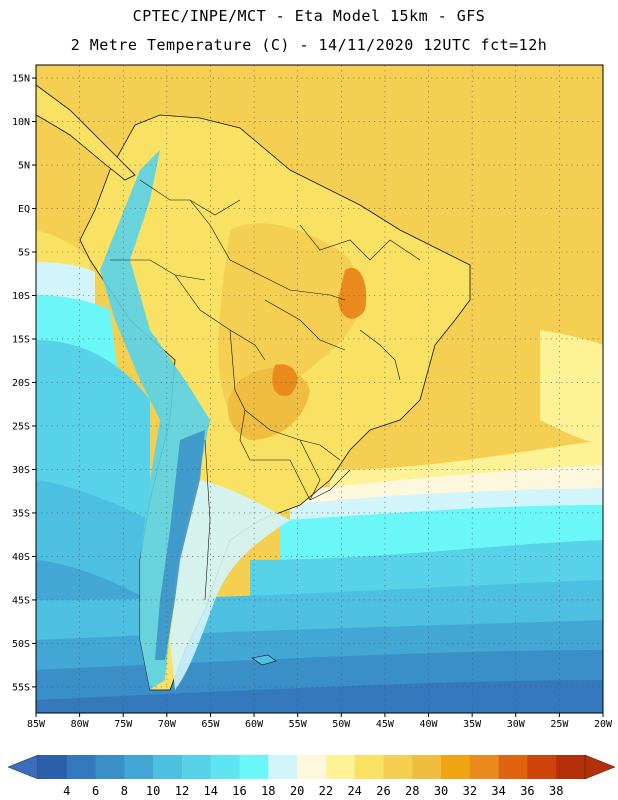  What do you see at coordinates (21, 339) in the screenshot?
I see `lat-label: 15S` at bounding box center [21, 339].